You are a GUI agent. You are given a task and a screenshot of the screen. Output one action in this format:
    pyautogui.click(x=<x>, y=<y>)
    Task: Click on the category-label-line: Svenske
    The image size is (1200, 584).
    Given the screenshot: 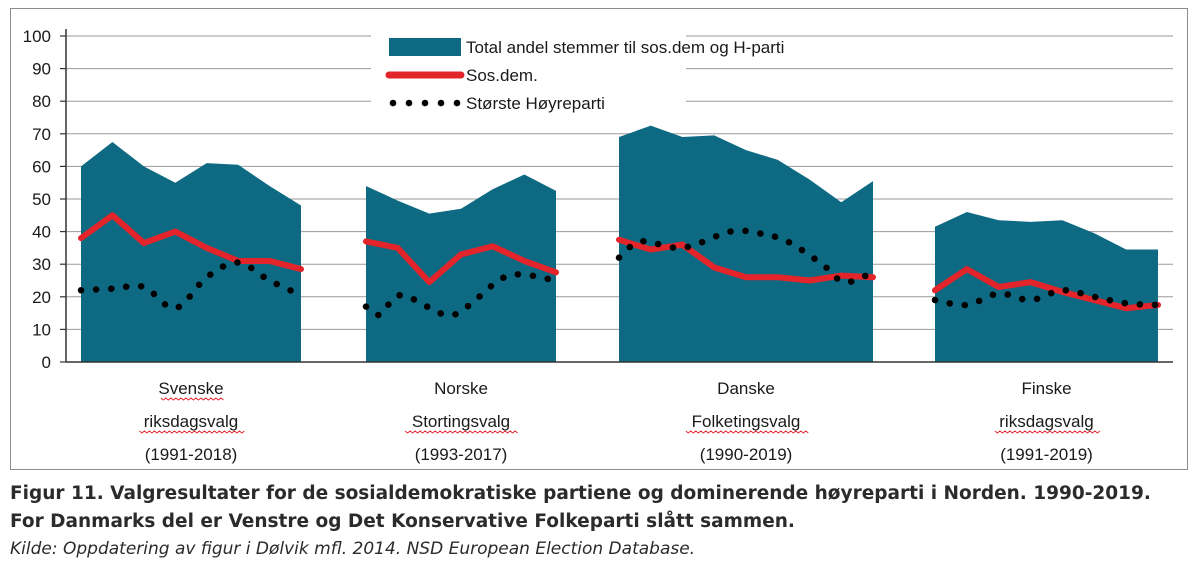 What is the action you would take?
    pyautogui.click(x=190, y=388)
    